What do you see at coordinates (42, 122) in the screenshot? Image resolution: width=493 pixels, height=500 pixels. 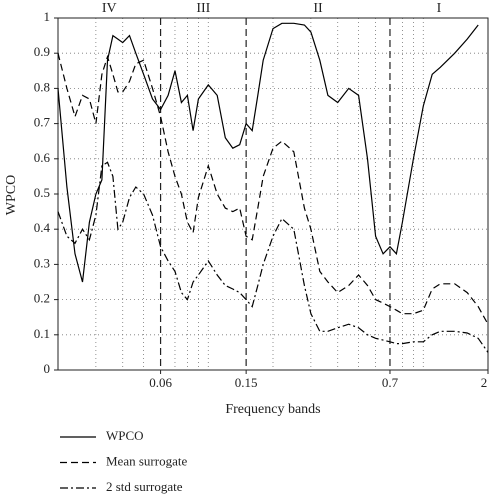 I see `y-tick-label: 0.7` at bounding box center [42, 122].